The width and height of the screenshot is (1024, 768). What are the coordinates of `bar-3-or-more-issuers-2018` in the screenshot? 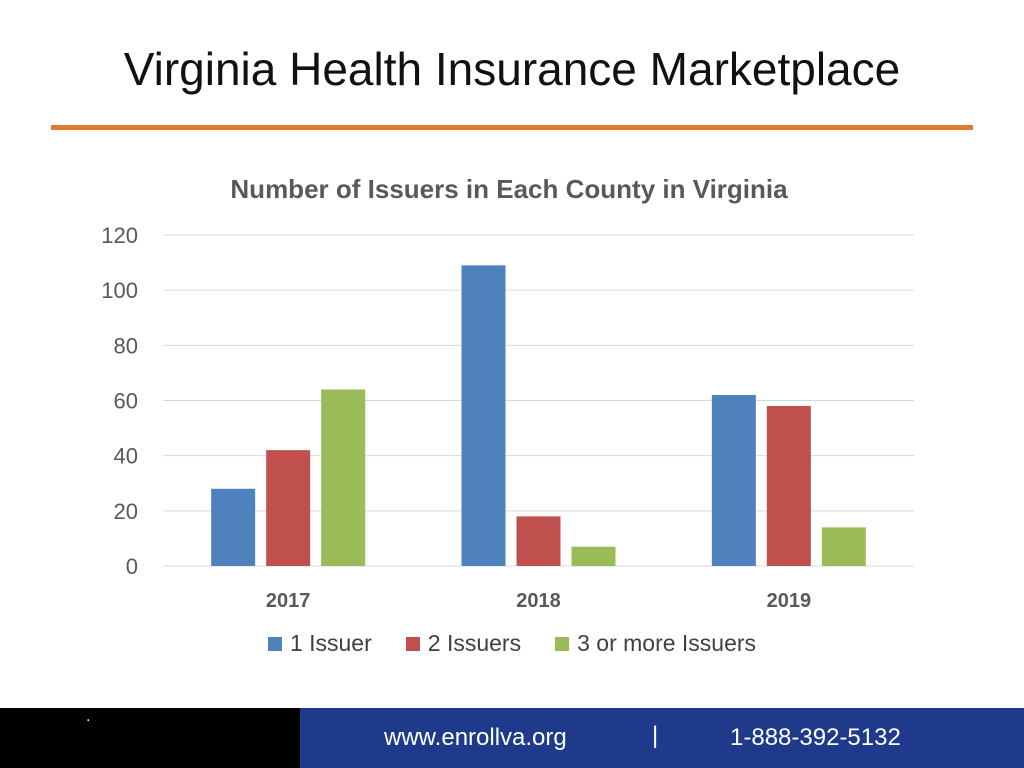 It's located at (593, 556).